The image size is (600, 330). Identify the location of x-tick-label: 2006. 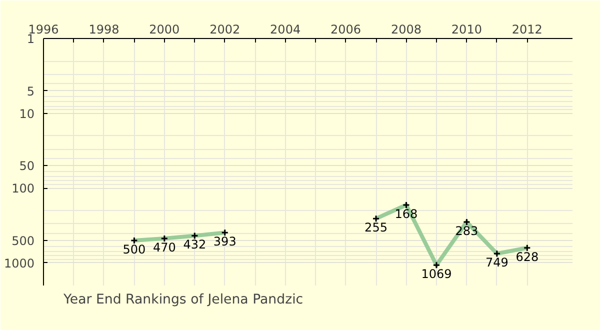
(346, 29).